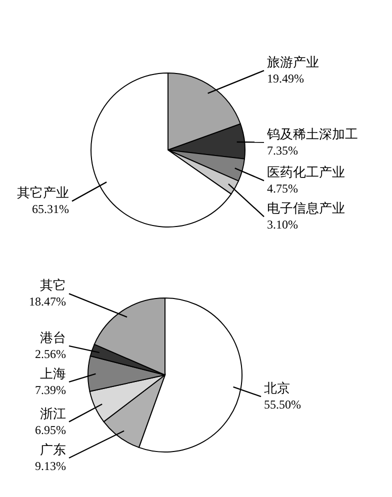 The width and height of the screenshot is (392, 497). I want to click on slice-label: 上海, so click(53, 373).